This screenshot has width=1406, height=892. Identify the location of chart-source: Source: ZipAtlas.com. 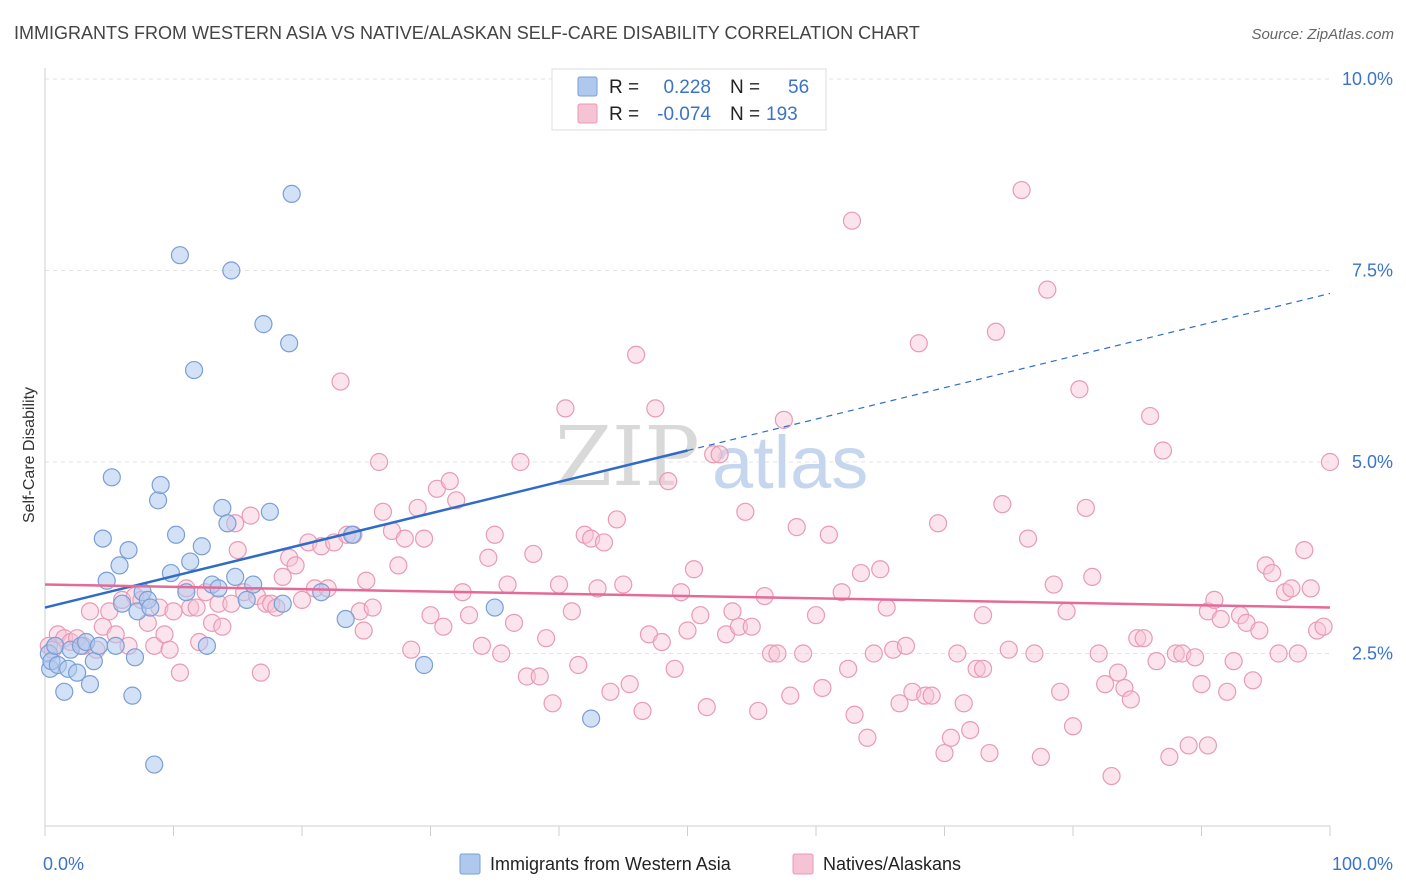
(1322, 34).